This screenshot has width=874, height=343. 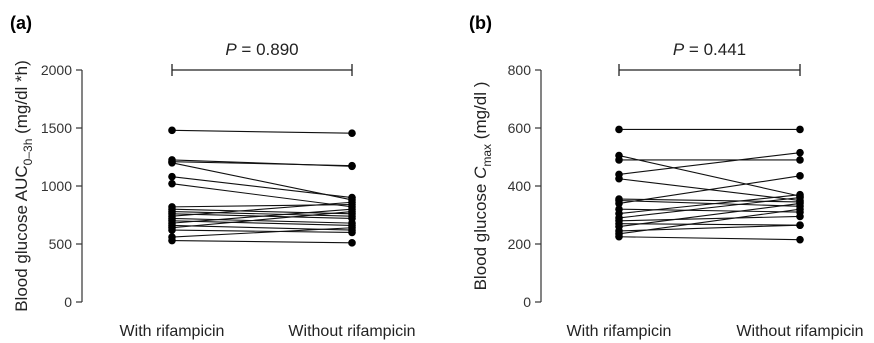 What do you see at coordinates (61, 244) in the screenshot?
I see `y-tick-label: 500` at bounding box center [61, 244].